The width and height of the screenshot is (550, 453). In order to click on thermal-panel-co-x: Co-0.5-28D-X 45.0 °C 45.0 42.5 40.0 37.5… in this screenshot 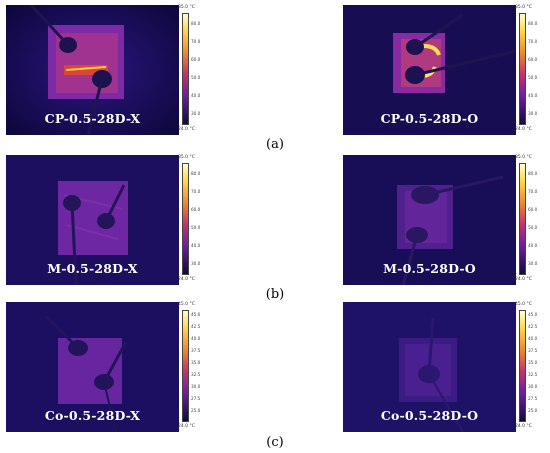, I will do `click(106, 367)`.